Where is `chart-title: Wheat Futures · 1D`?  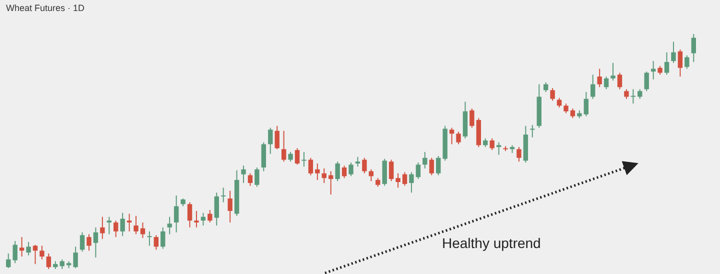
chart-title: Wheat Futures · 1D is located at coordinates (46, 8).